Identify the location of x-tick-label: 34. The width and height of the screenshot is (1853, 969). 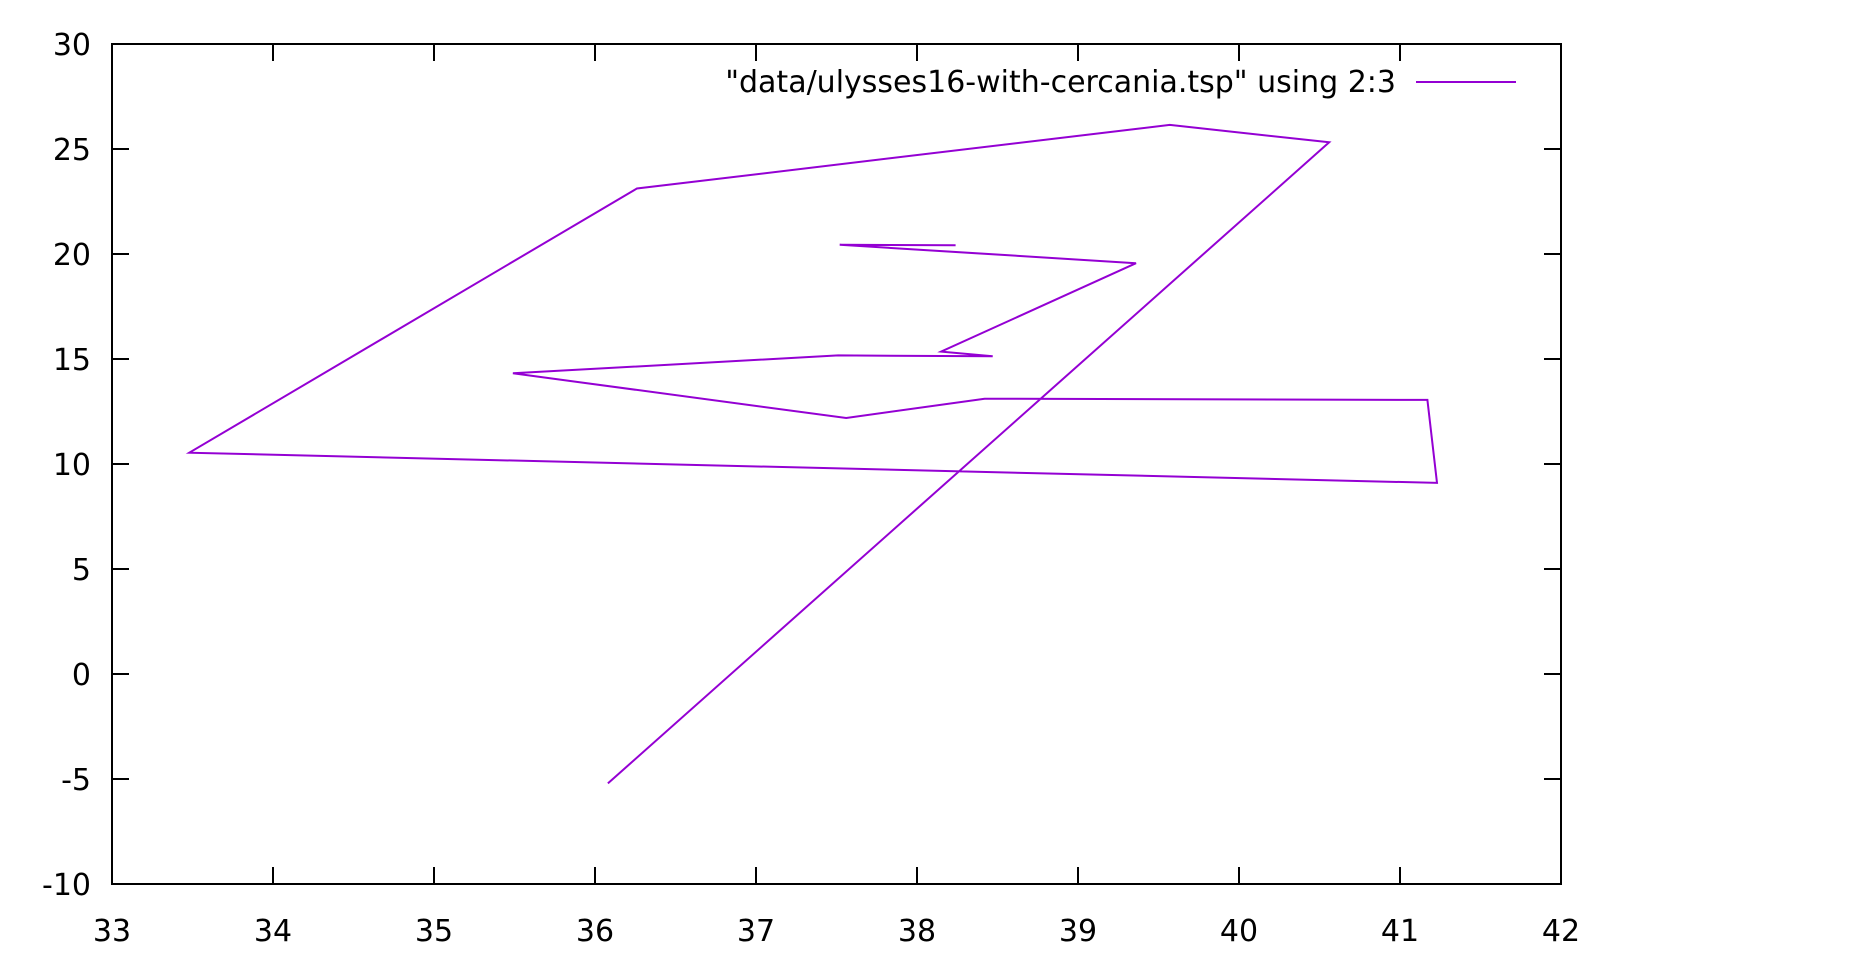
(273, 931).